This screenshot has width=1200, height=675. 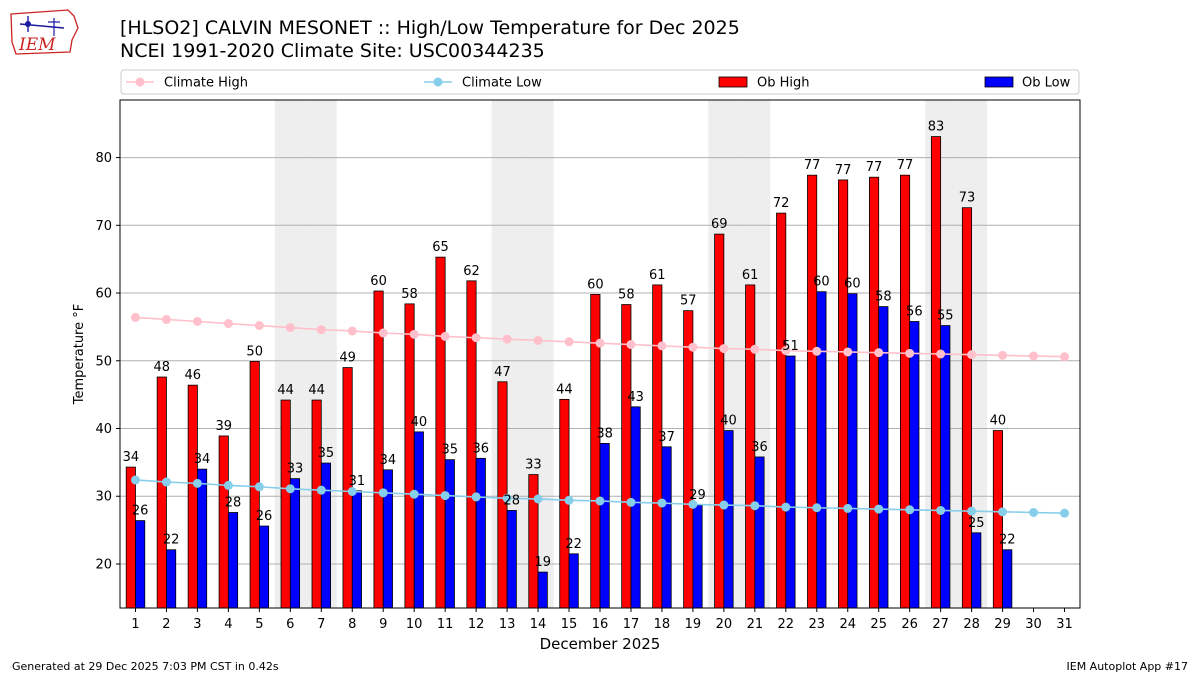 What do you see at coordinates (103, 294) in the screenshot?
I see `y-tick-label: 60` at bounding box center [103, 294].